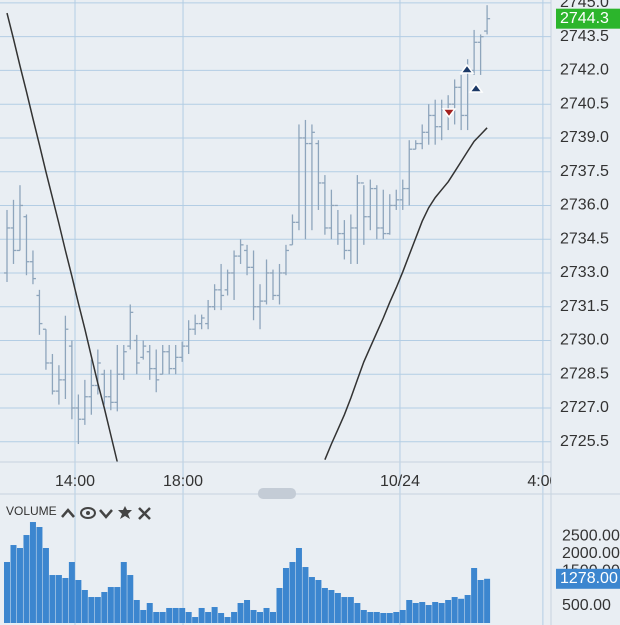 The width and height of the screenshot is (620, 625). I want to click on visibility-icon, so click(88, 513).